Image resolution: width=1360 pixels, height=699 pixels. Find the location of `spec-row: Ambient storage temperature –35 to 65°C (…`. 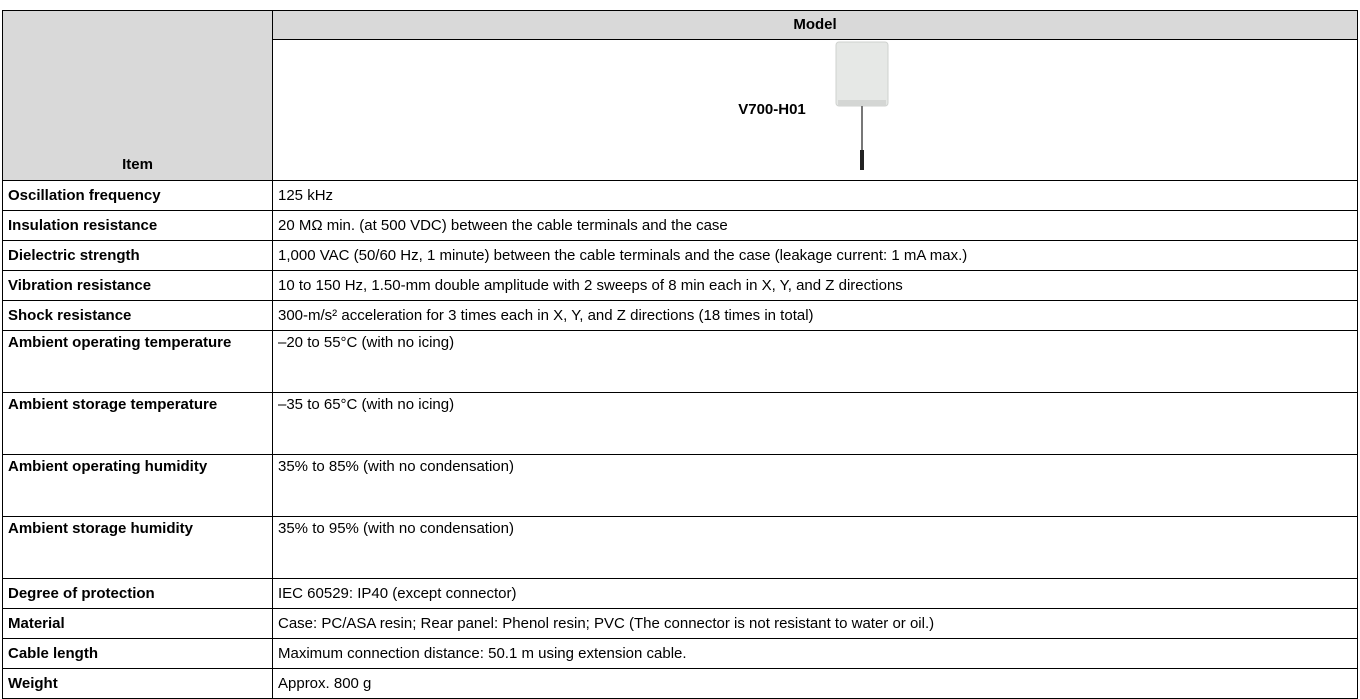

spec-row: Ambient storage temperature –35 to 65°C (… is located at coordinates (680, 423).